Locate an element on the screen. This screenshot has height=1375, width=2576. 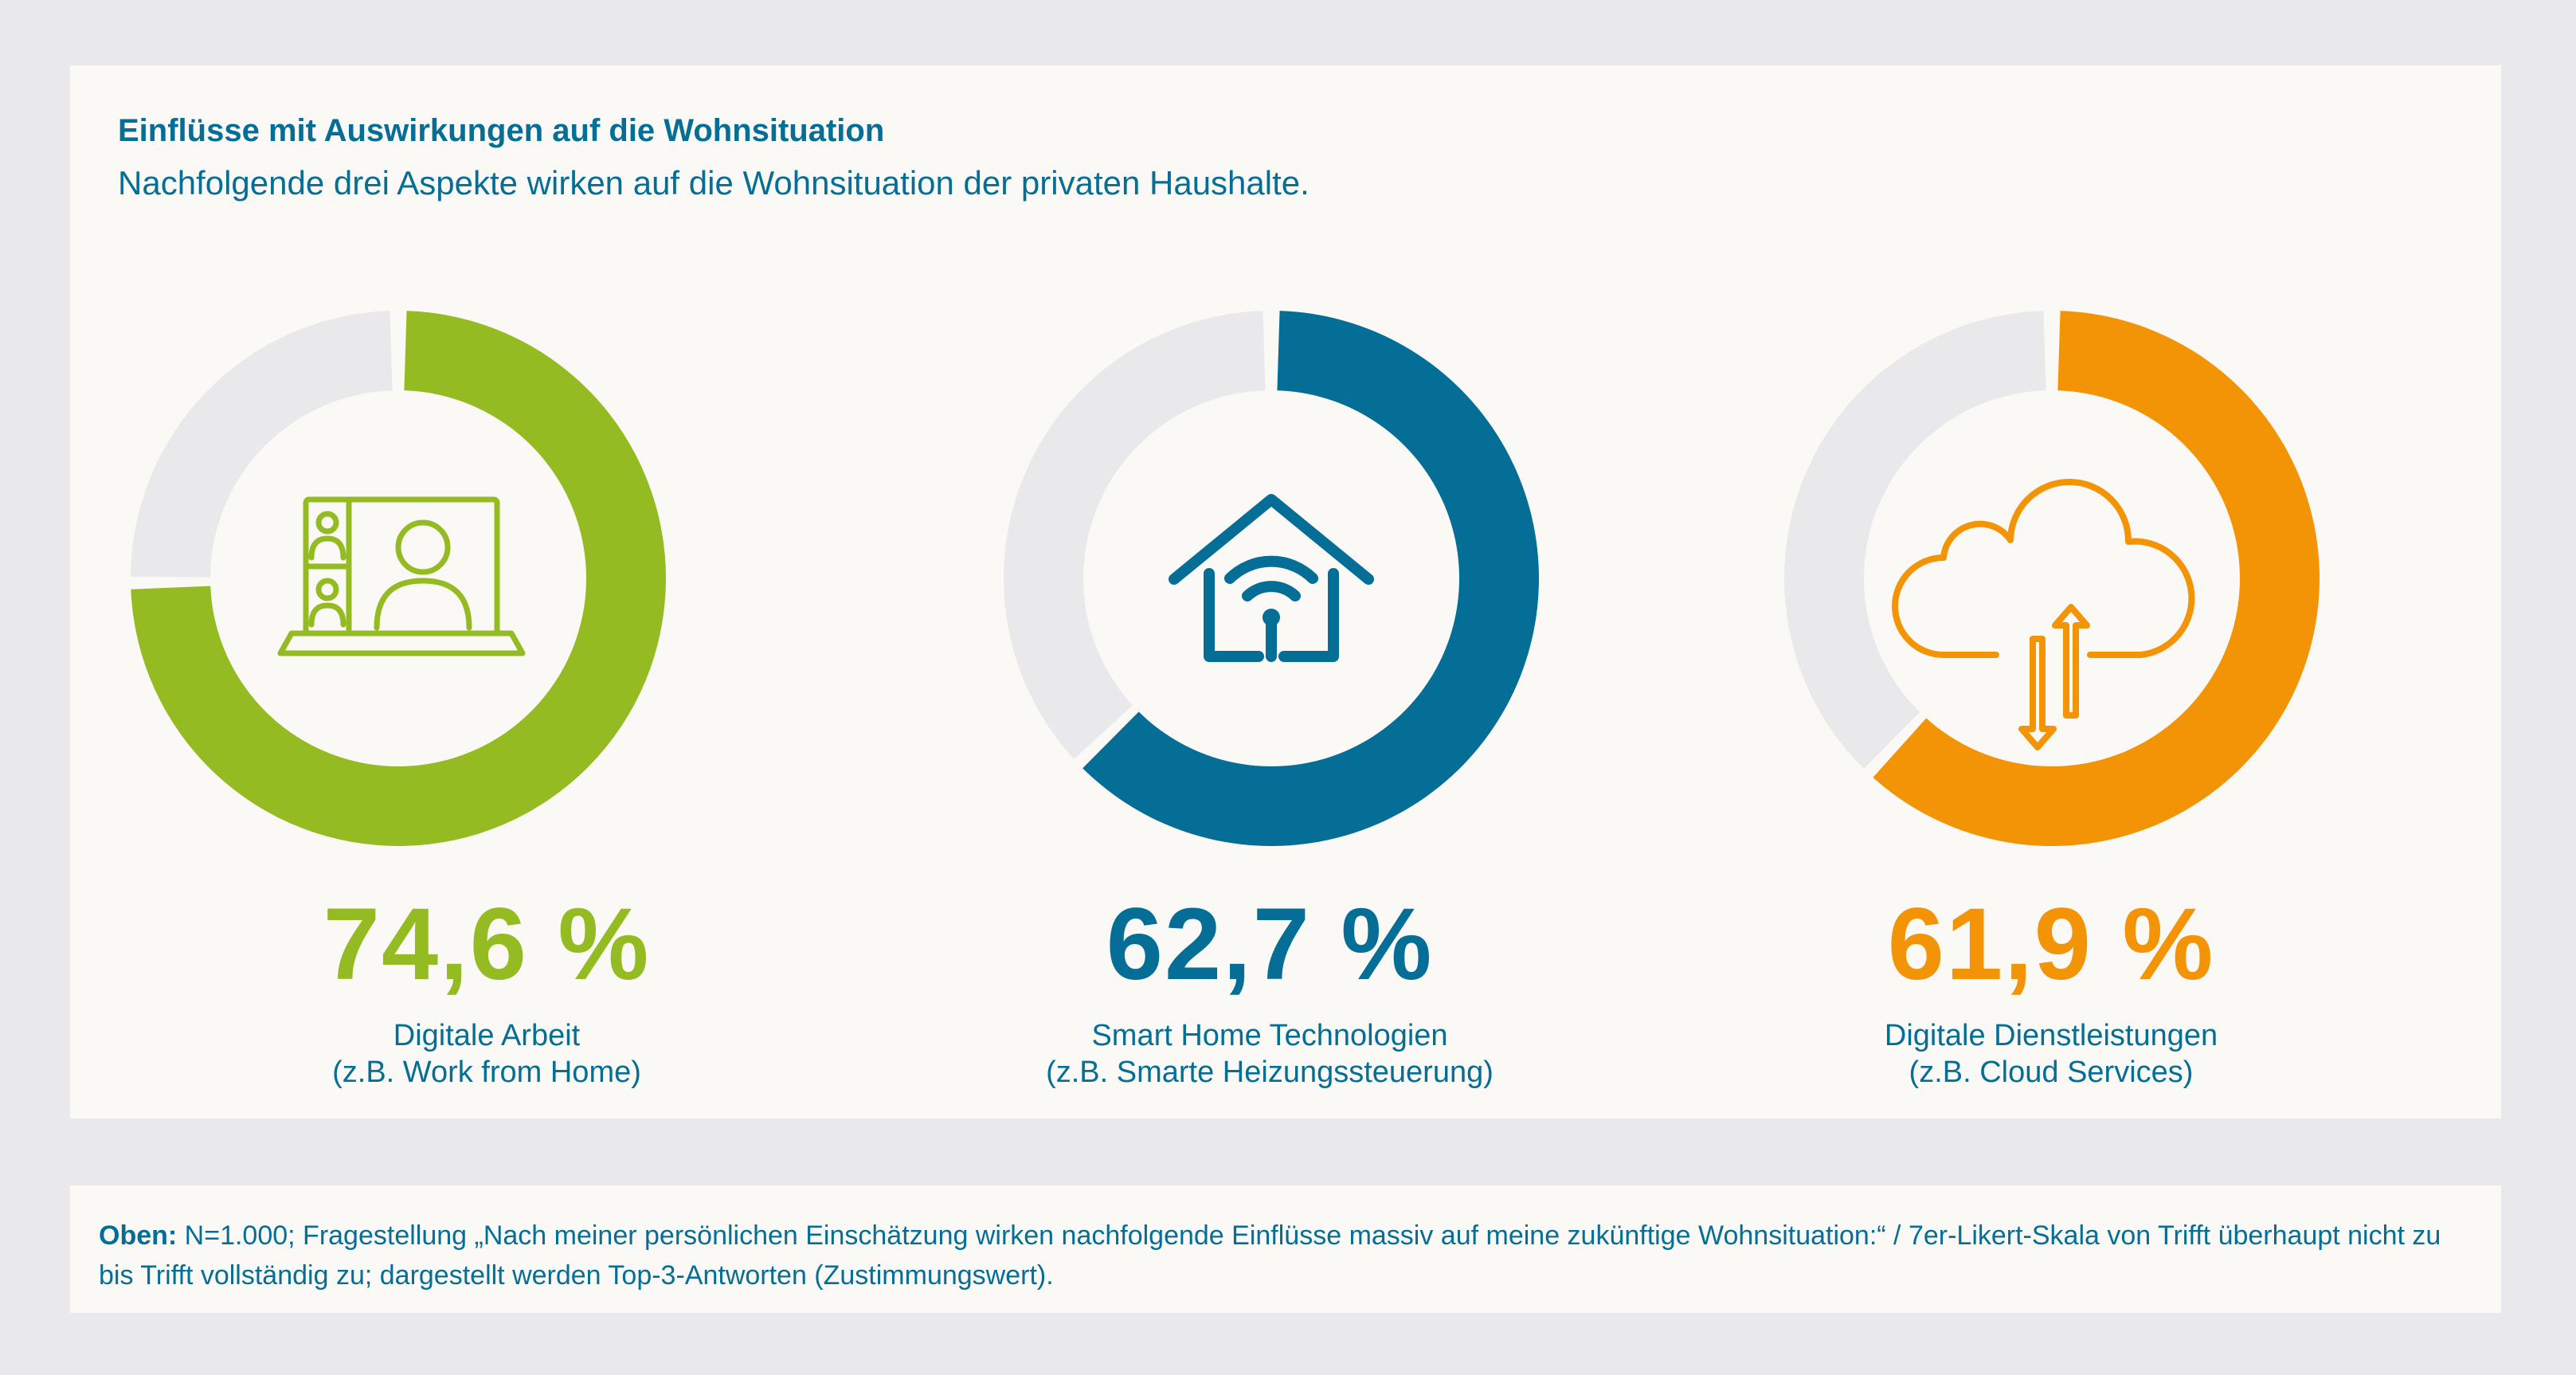
donut-segment-digital-work is located at coordinates (399, 579).